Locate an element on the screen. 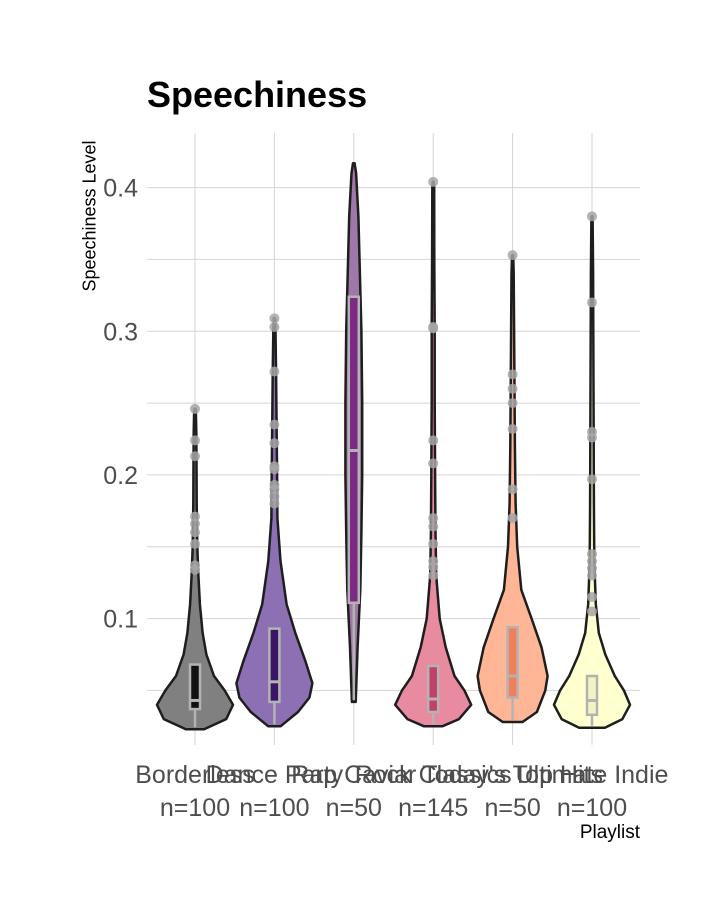 The width and height of the screenshot is (720, 921). chart-title: Speechiness is located at coordinates (257, 94).